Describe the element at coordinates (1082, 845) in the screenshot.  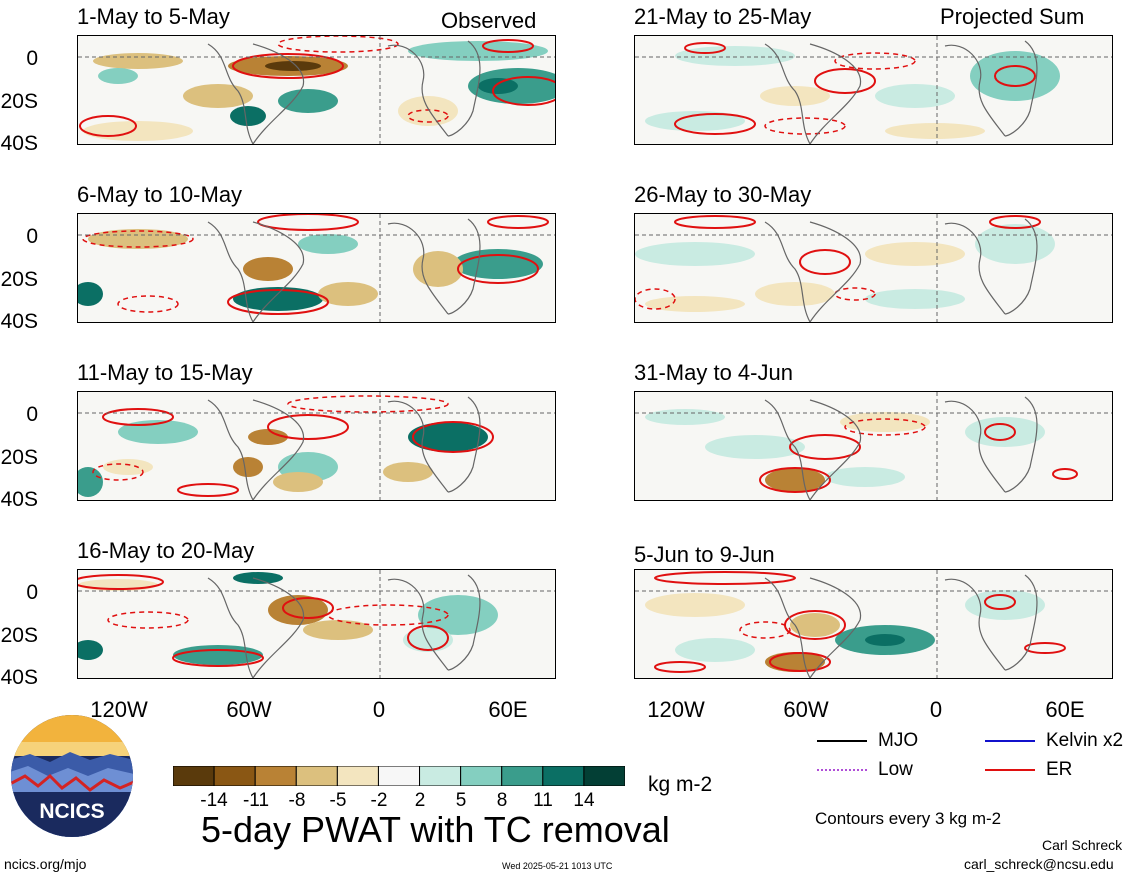
I see `footer-author: Carl Schreck` at that location.